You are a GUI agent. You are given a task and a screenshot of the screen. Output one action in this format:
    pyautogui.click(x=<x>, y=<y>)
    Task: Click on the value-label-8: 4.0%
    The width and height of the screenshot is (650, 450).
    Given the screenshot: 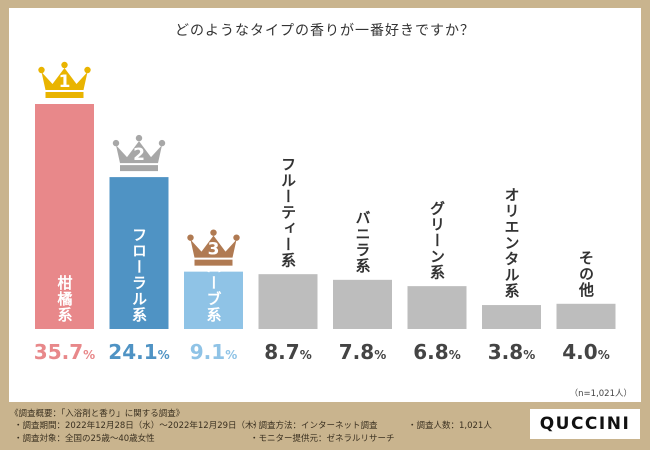 What is the action you would take?
    pyautogui.click(x=585, y=352)
    